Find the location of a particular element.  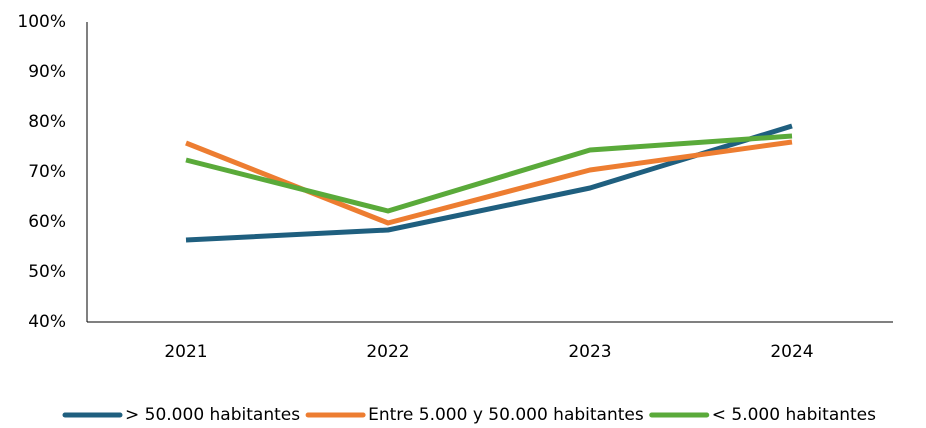

y-tick-label: 50% is located at coordinates (47, 272).